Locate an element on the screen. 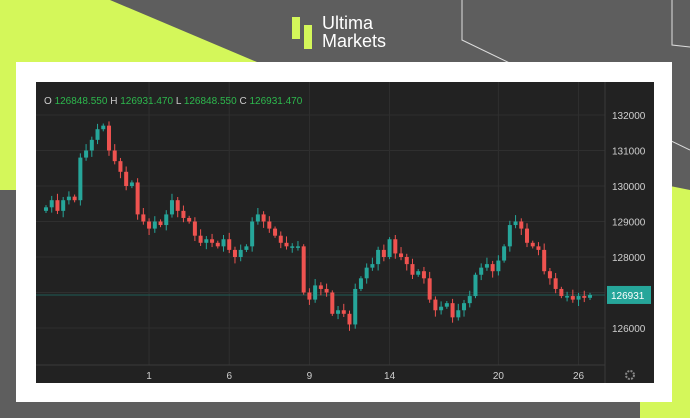 This screenshot has width=690, height=418. high-value: 126931.470 is located at coordinates (147, 101).